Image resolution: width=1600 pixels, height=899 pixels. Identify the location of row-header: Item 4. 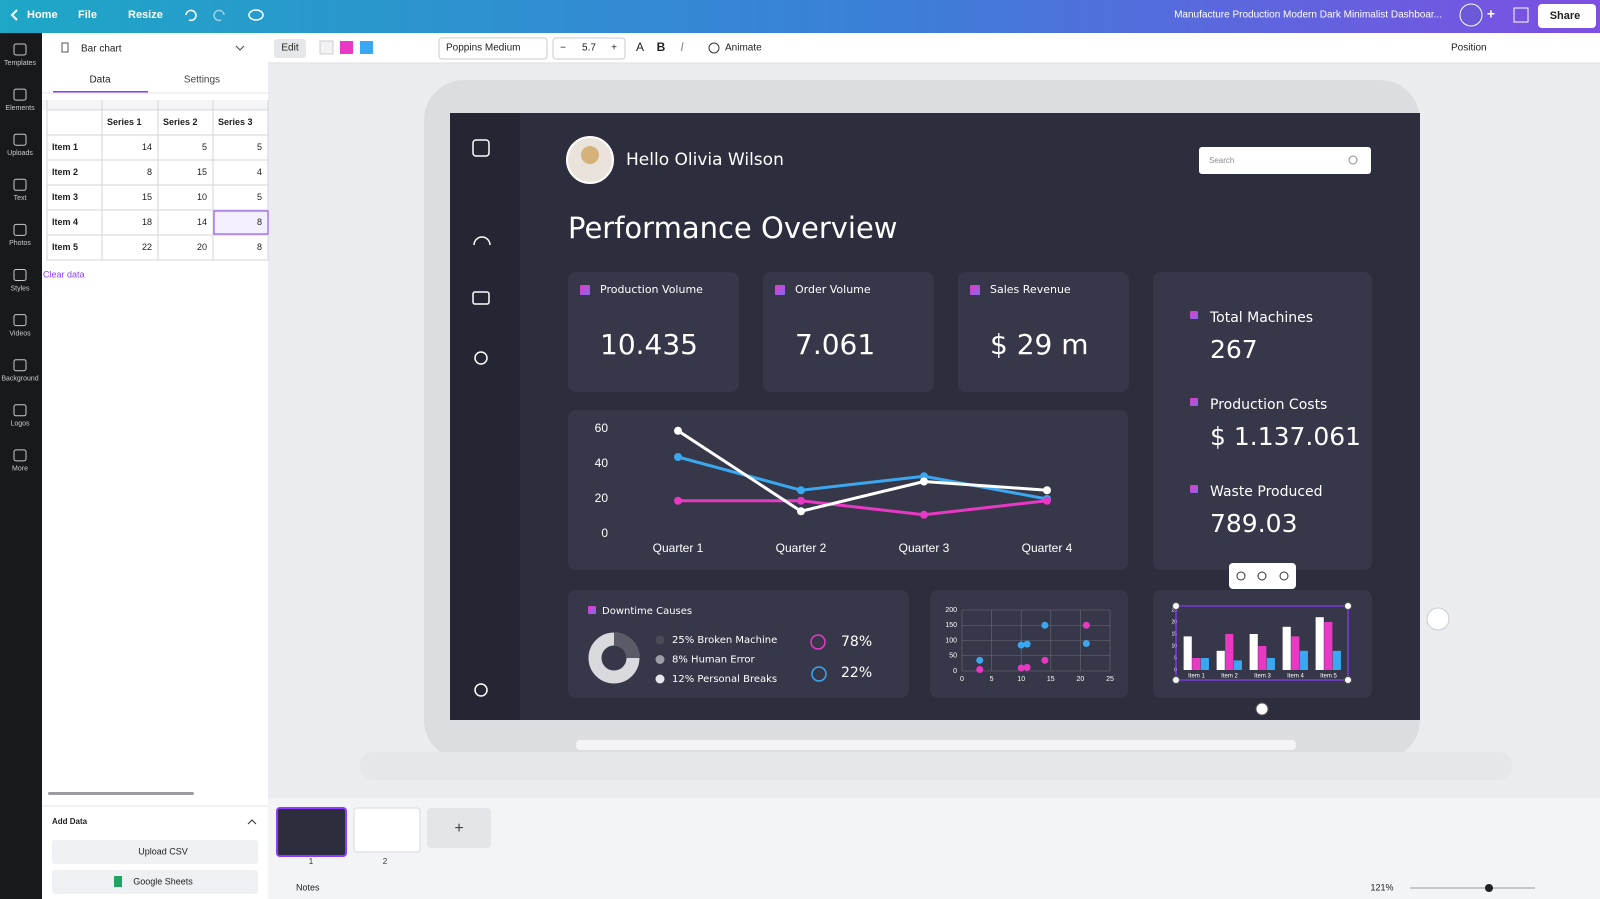
(65, 222).